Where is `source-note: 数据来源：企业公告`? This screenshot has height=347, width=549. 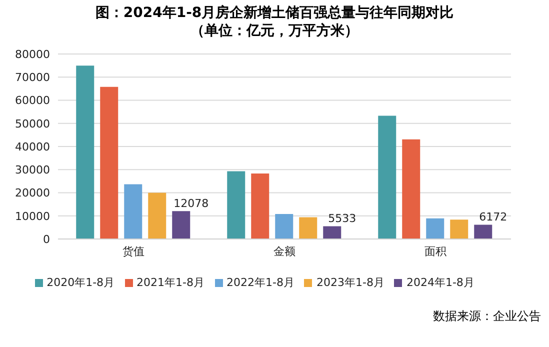
source-note: 数据来源：企业公告 is located at coordinates (486, 316).